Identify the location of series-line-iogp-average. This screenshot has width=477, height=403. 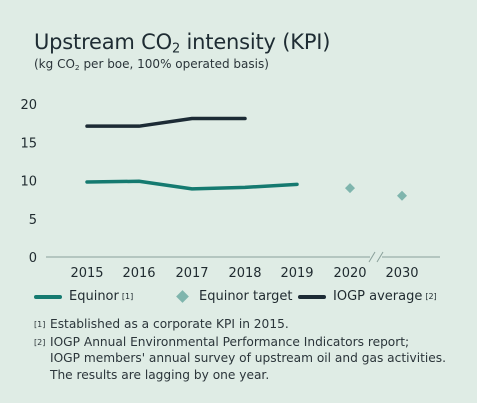
(166, 122).